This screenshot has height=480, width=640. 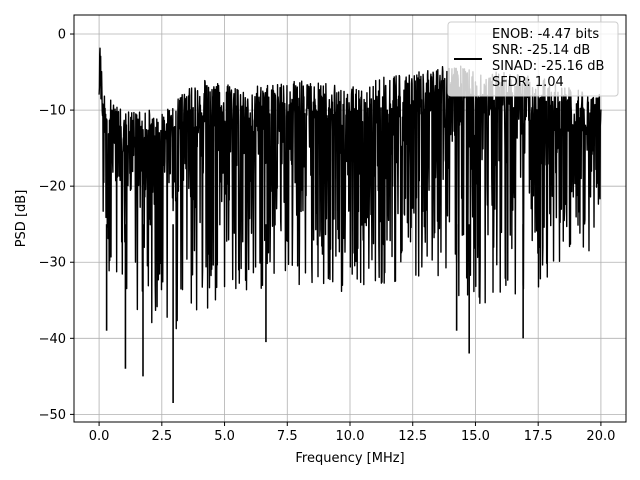 What do you see at coordinates (224, 436) in the screenshot?
I see `x-tick-label: 5.0` at bounding box center [224, 436].